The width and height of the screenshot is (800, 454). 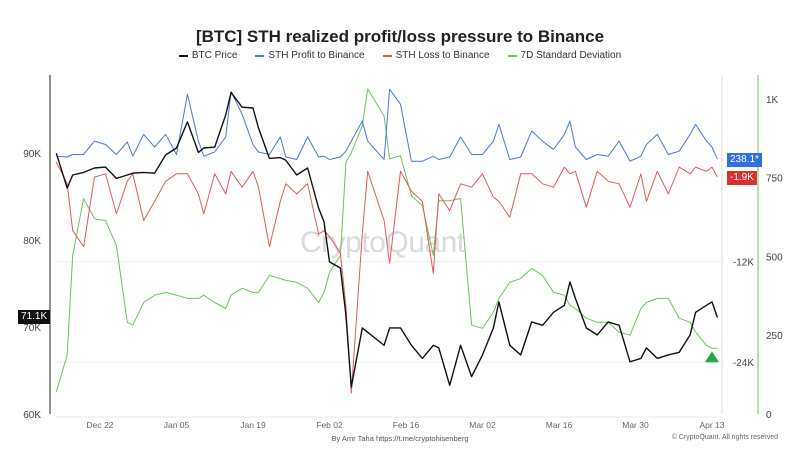 I want to click on x-tick-label: Mar 02, so click(x=482, y=425).